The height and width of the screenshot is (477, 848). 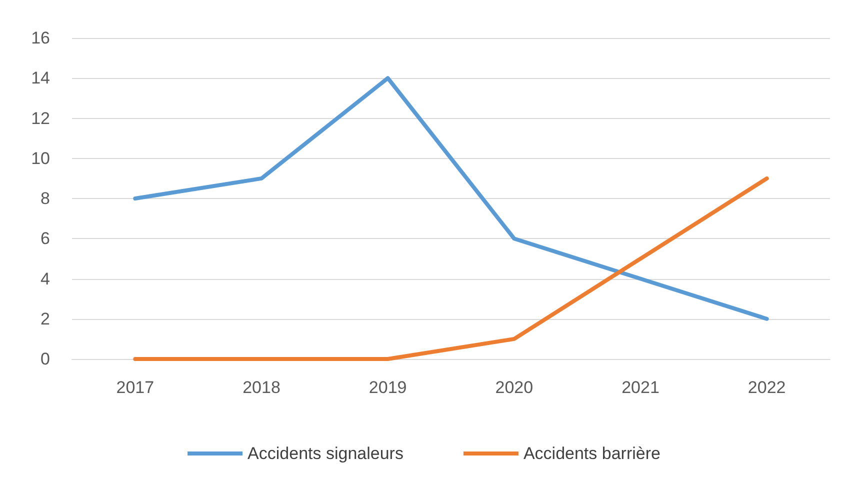 I want to click on y-tick-label: 6, so click(x=45, y=238).